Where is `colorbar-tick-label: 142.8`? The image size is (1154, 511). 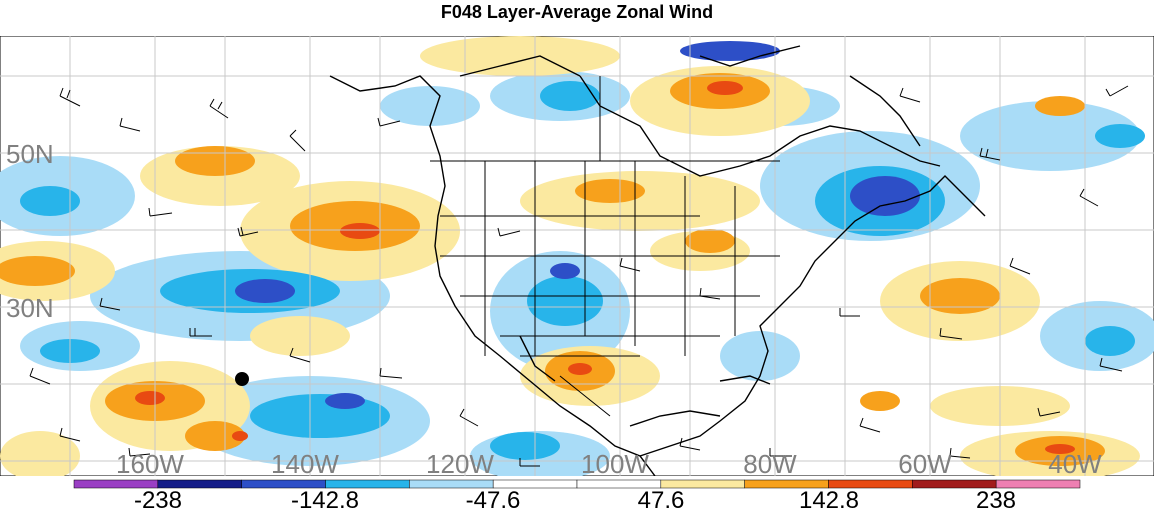 colorbar-tick-label: 142.8 is located at coordinates (829, 499).